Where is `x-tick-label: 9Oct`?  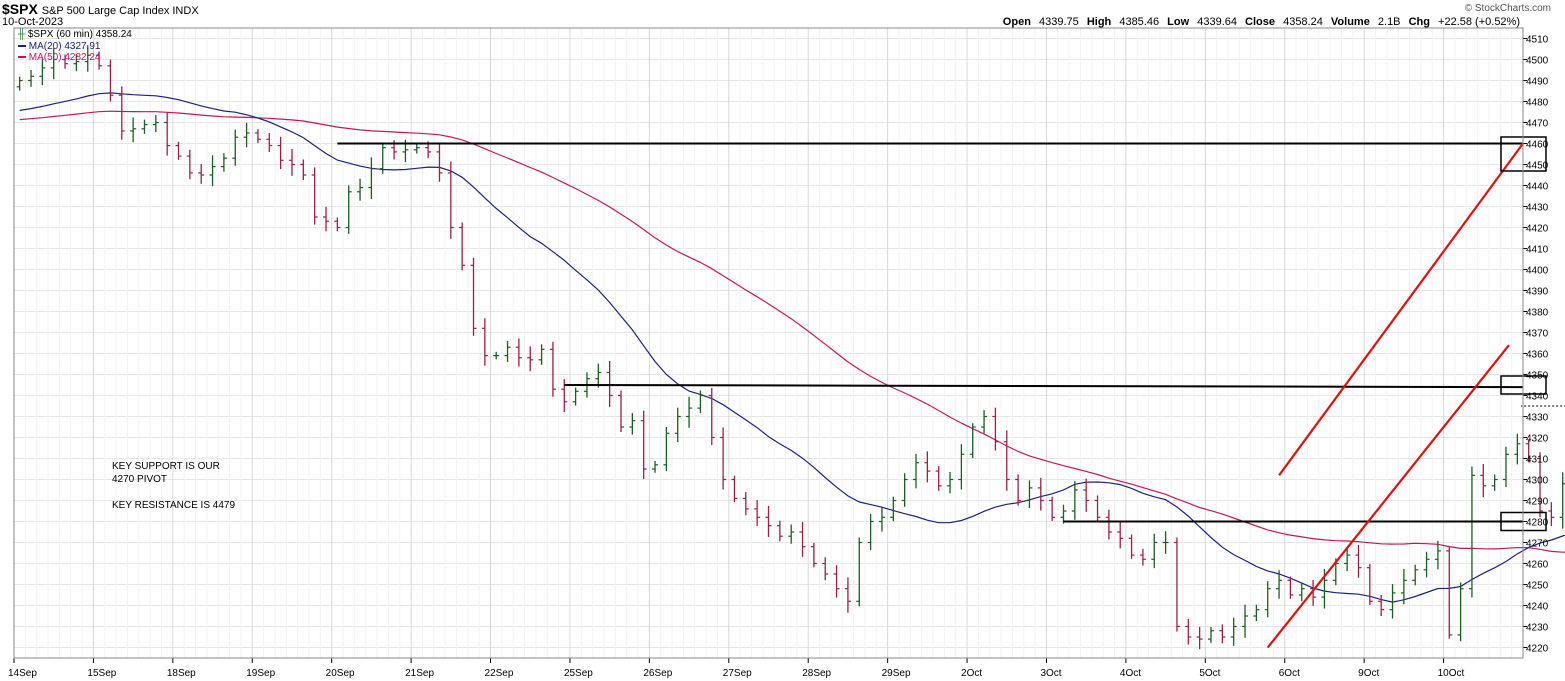 x-tick-label: 9Oct is located at coordinates (1368, 673).